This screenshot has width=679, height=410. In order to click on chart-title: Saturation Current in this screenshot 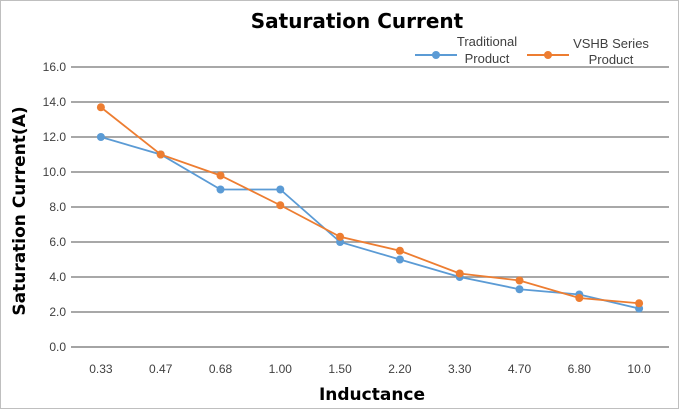, I will do `click(357, 21)`.